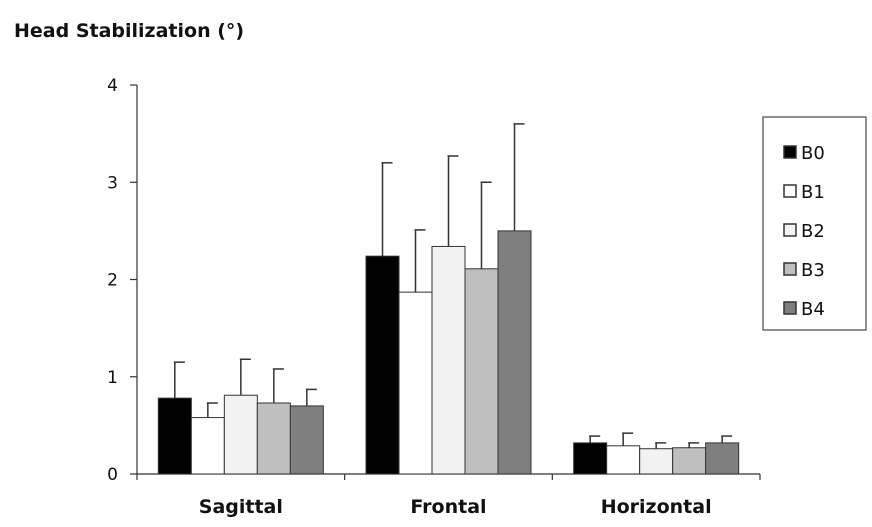 The image size is (872, 527). I want to click on legend-label-b2: B2, so click(813, 231).